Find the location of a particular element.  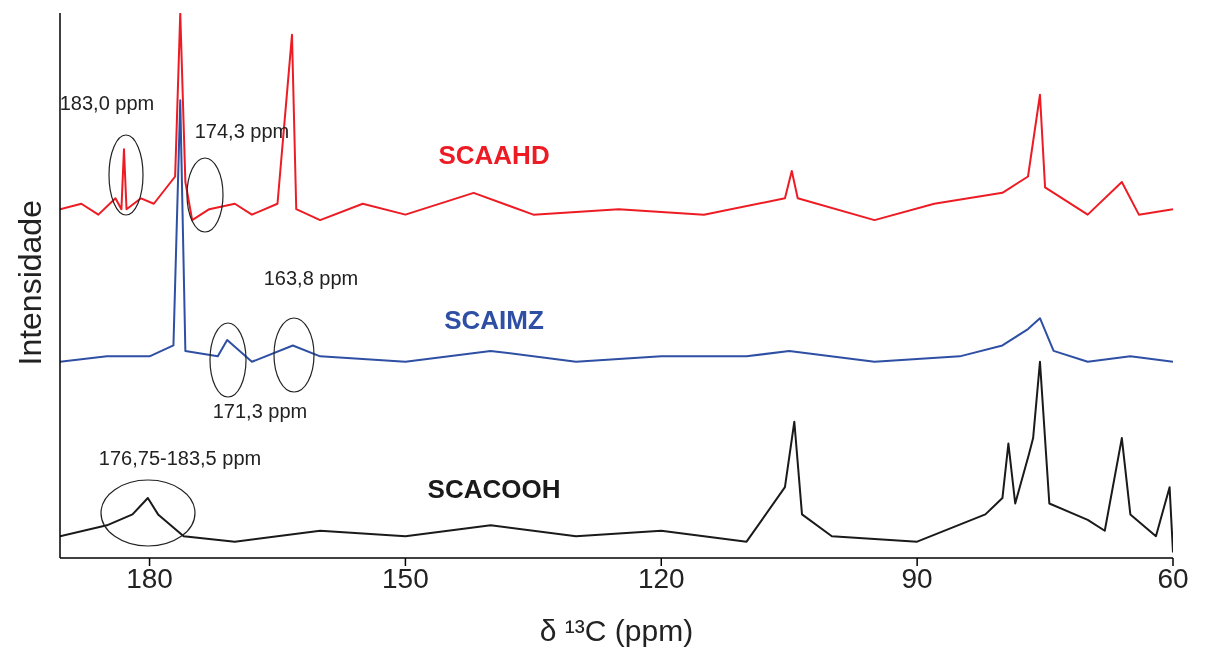

x-axis-title: δ ¹³C (ppm) is located at coordinates (616, 630).